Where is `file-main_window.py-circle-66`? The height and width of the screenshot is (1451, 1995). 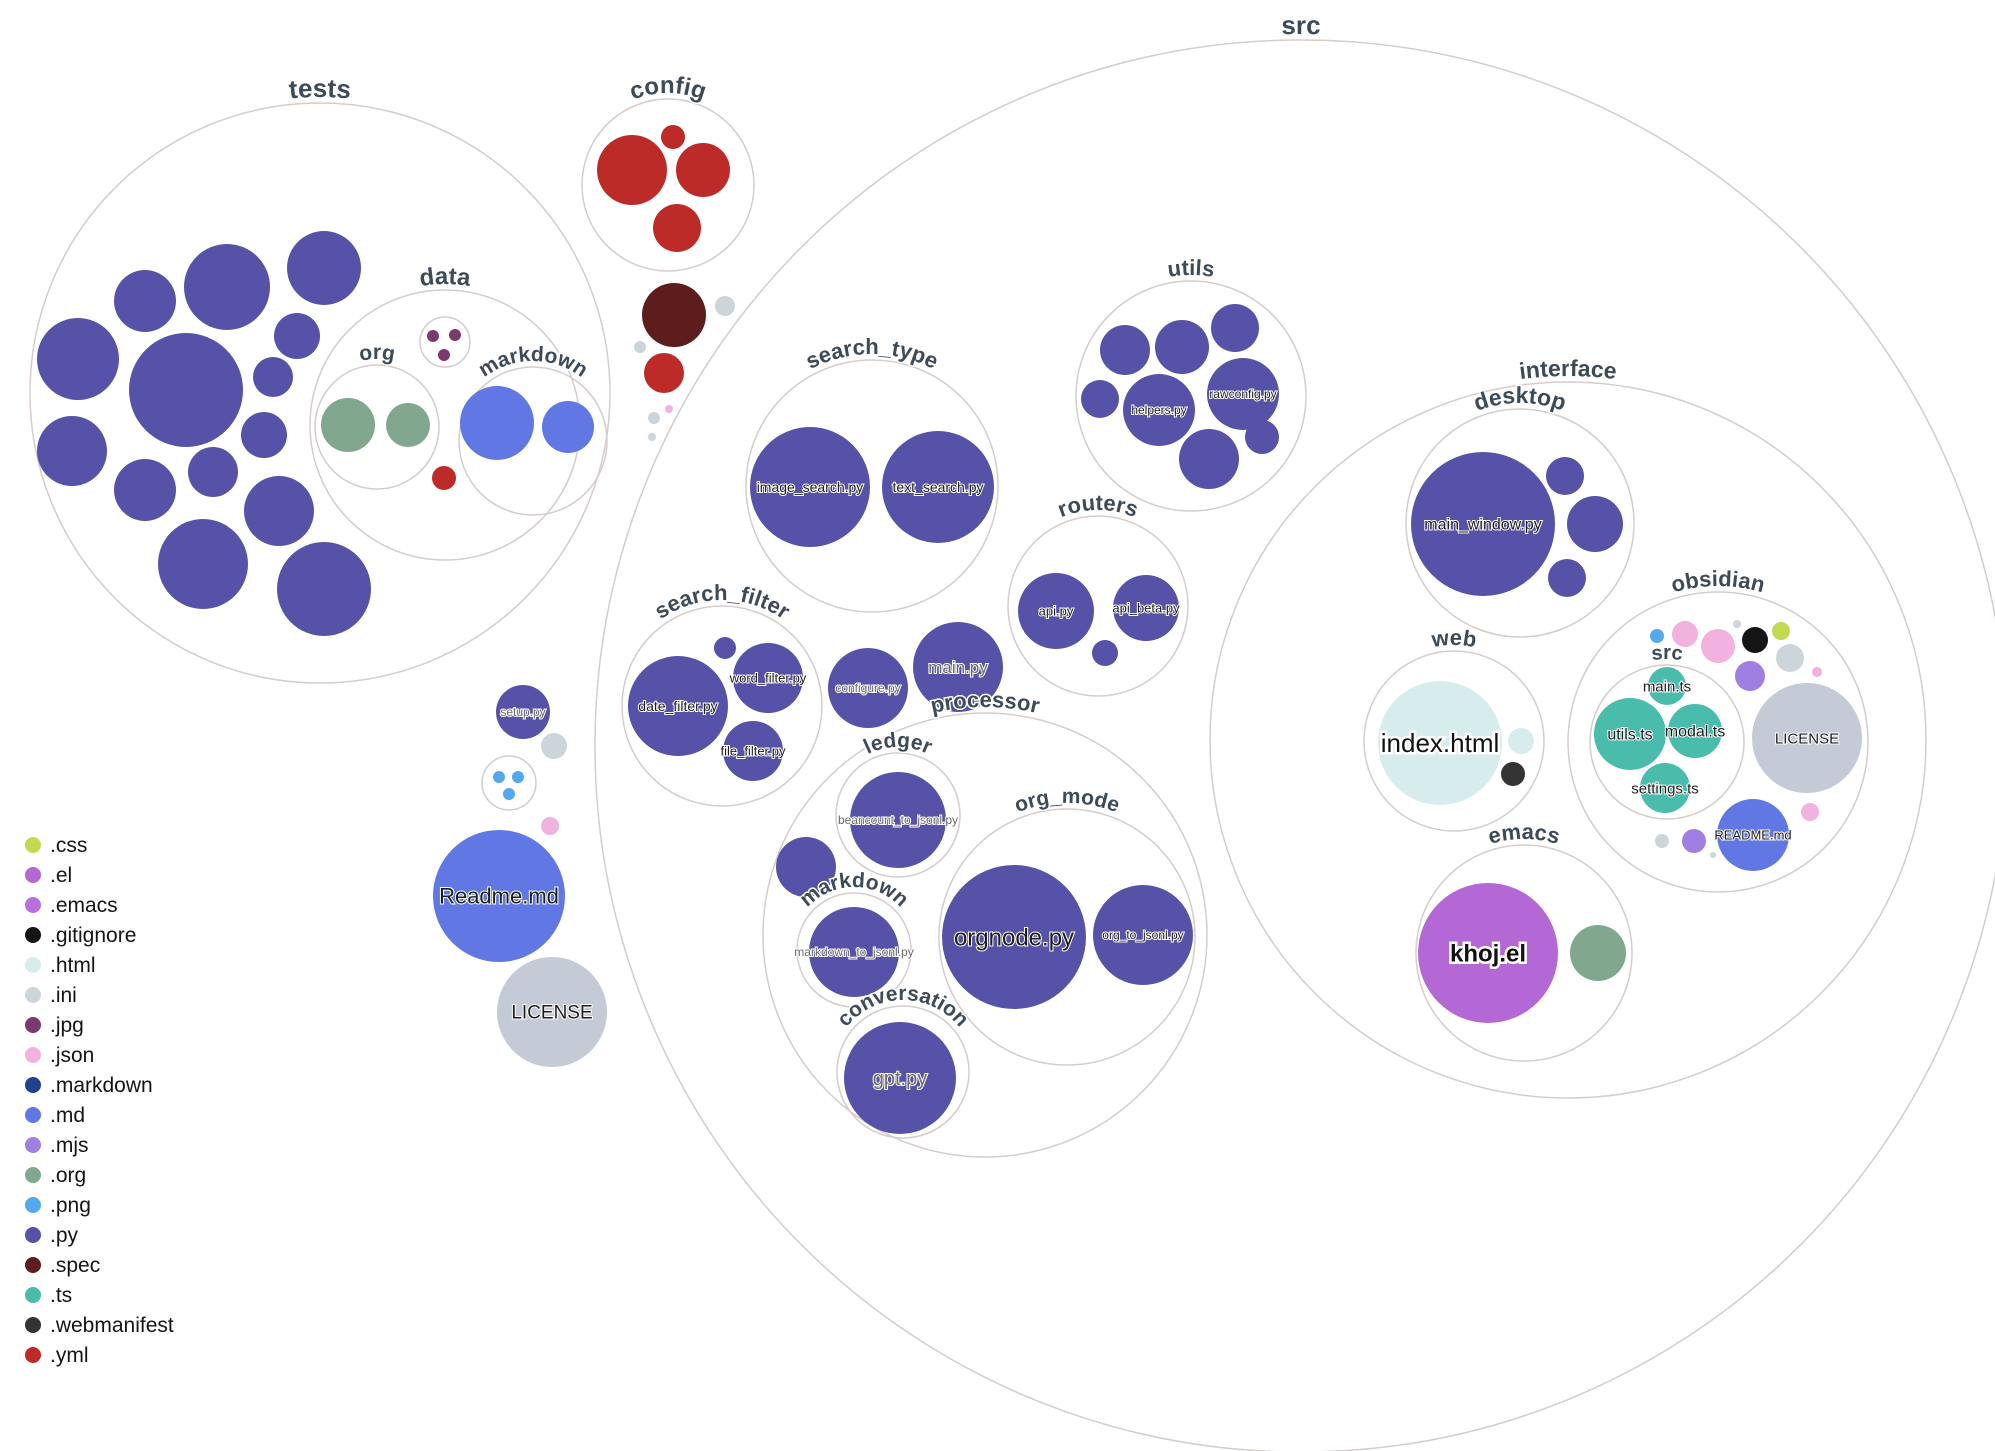
file-main_window.py-circle-66 is located at coordinates (1483, 524).